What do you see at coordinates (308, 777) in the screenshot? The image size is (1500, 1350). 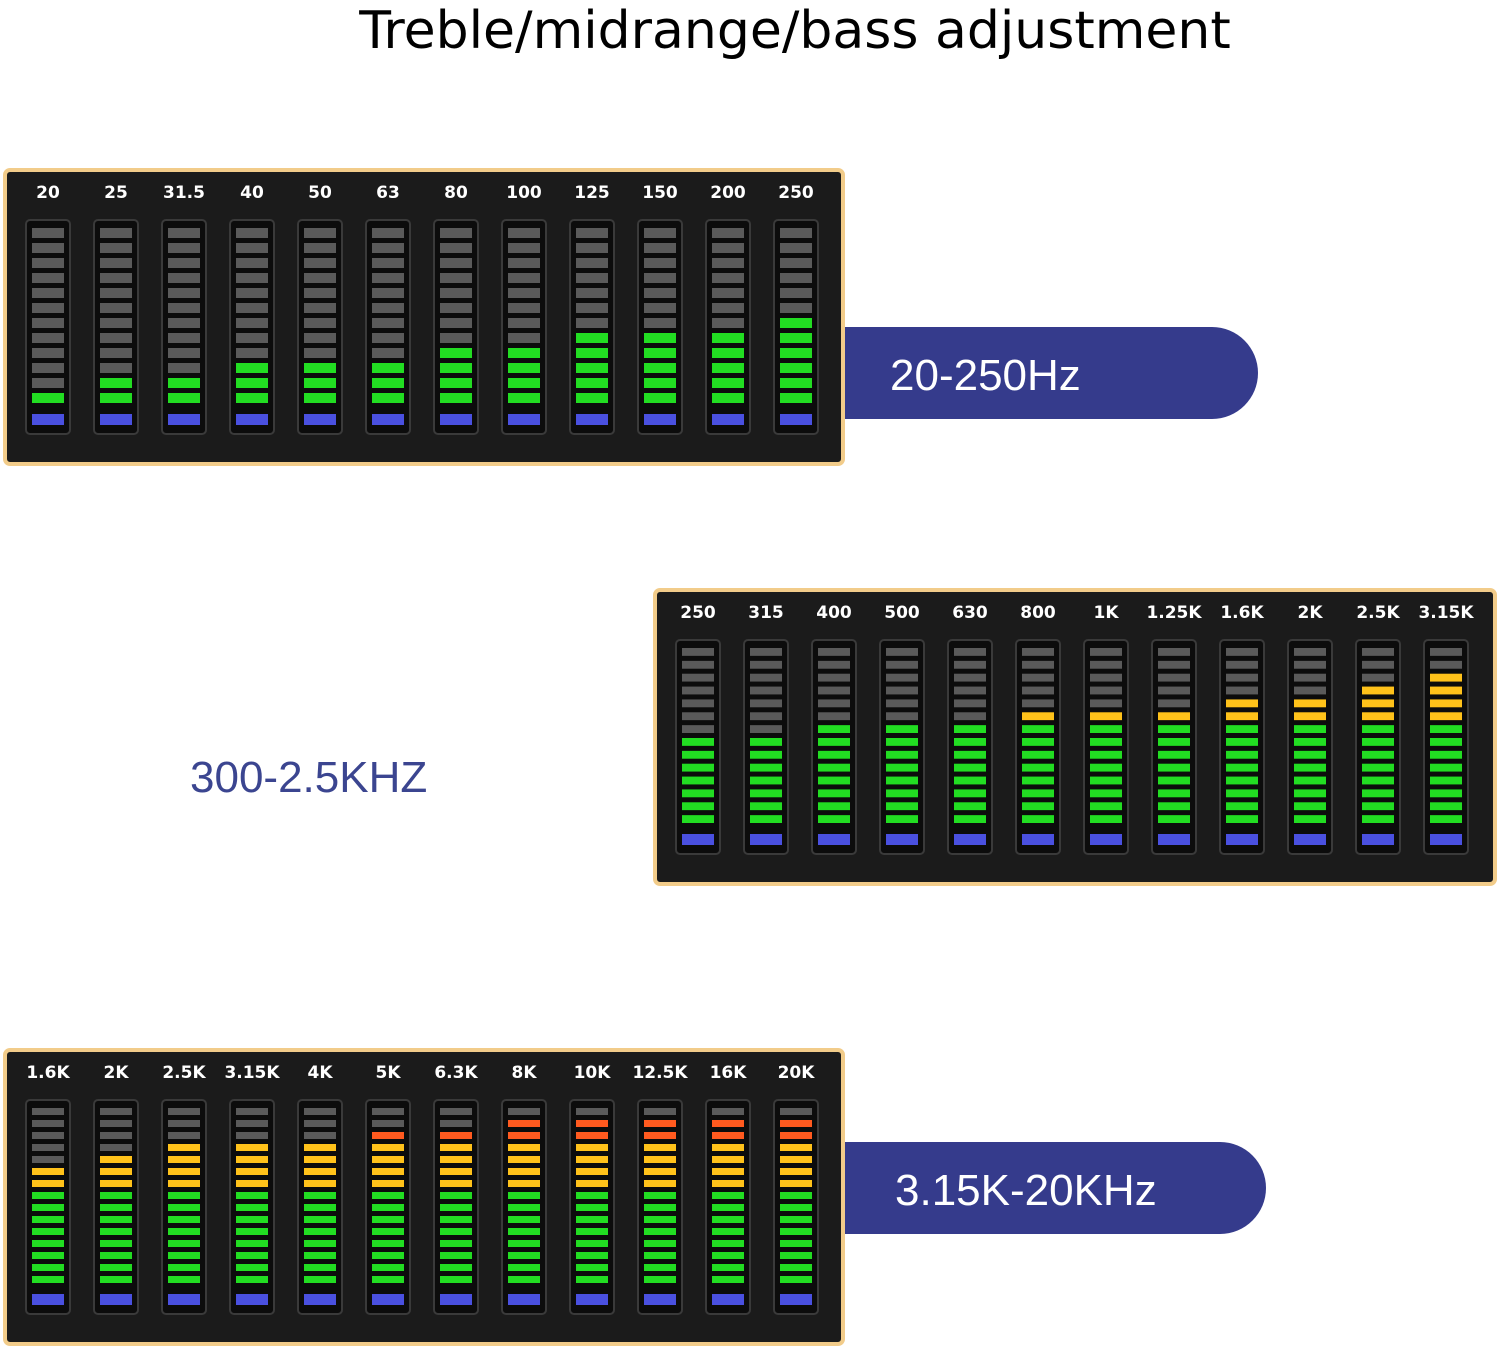 I see `range-label: 300-2.5KHZ` at bounding box center [308, 777].